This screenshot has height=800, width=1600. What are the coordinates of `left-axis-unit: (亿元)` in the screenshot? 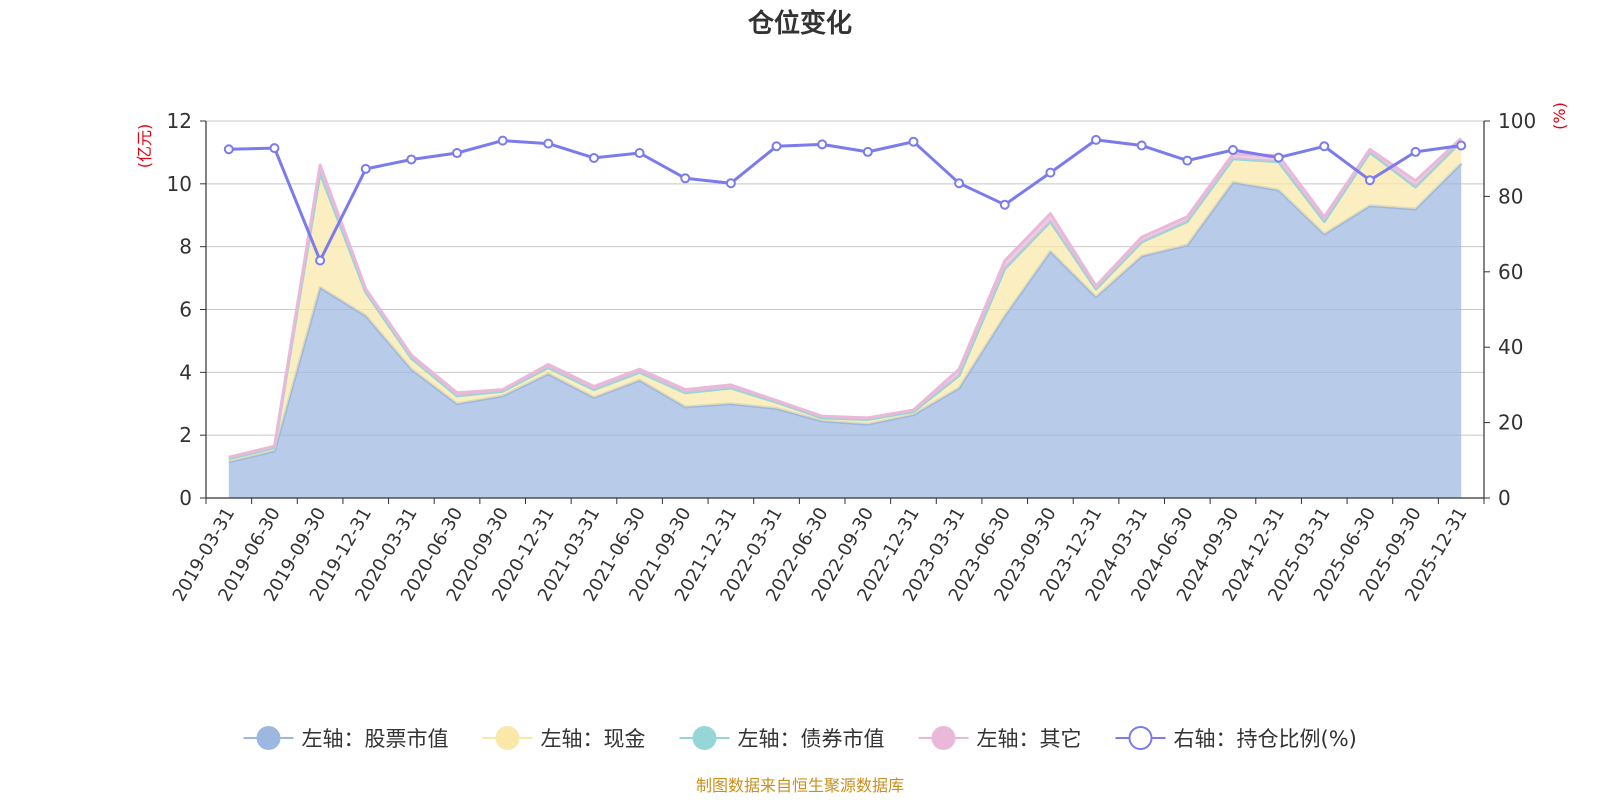 It's located at (144, 146).